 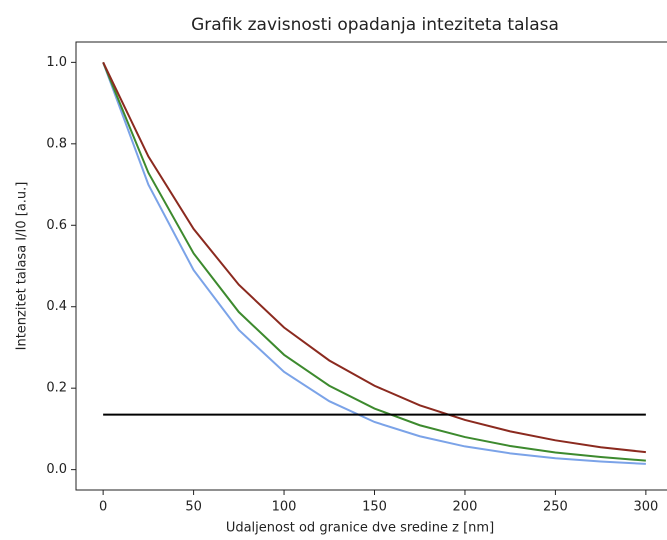 What do you see at coordinates (56, 306) in the screenshot?
I see `y-tick-label: 0.4` at bounding box center [56, 306].